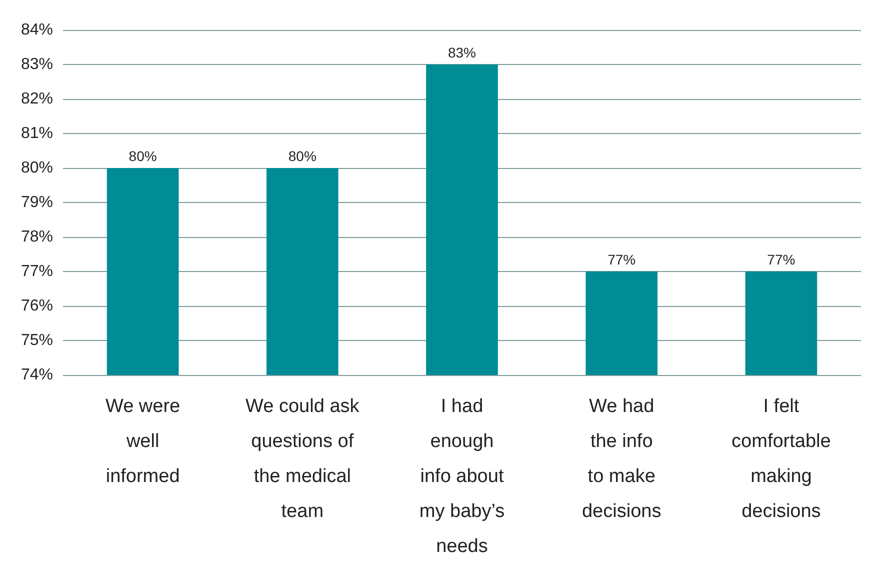 The height and width of the screenshot is (572, 877). I want to click on data-label: 83%, so click(462, 52).